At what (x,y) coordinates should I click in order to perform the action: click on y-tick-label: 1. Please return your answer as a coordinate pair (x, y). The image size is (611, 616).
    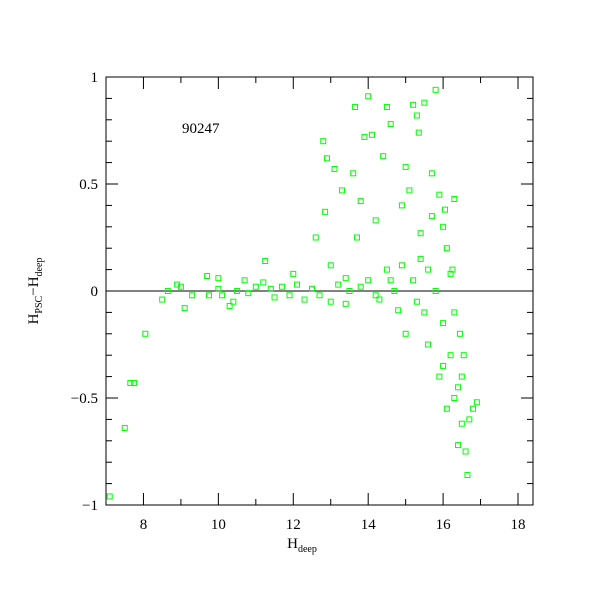
    Looking at the image, I should click on (95, 78).